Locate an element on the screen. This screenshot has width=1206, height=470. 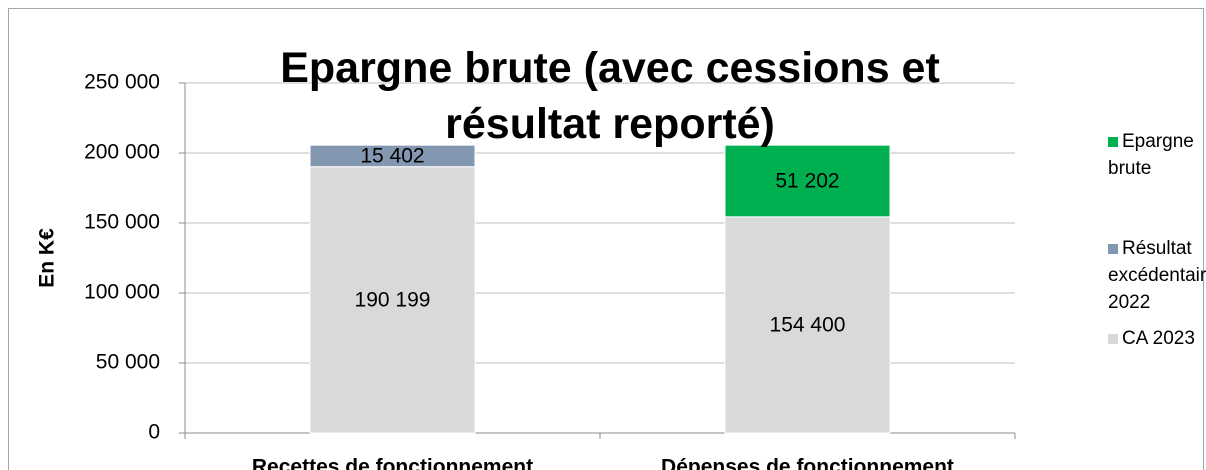
data-label: 154 400 is located at coordinates (808, 324).